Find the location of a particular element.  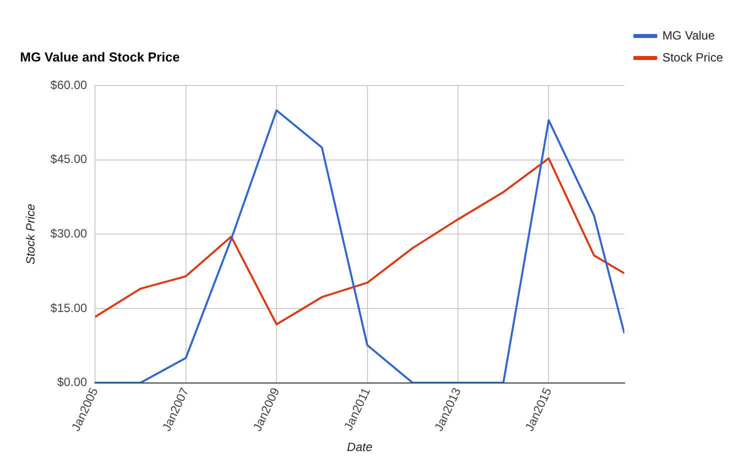

legend-label: MG Value is located at coordinates (689, 35).